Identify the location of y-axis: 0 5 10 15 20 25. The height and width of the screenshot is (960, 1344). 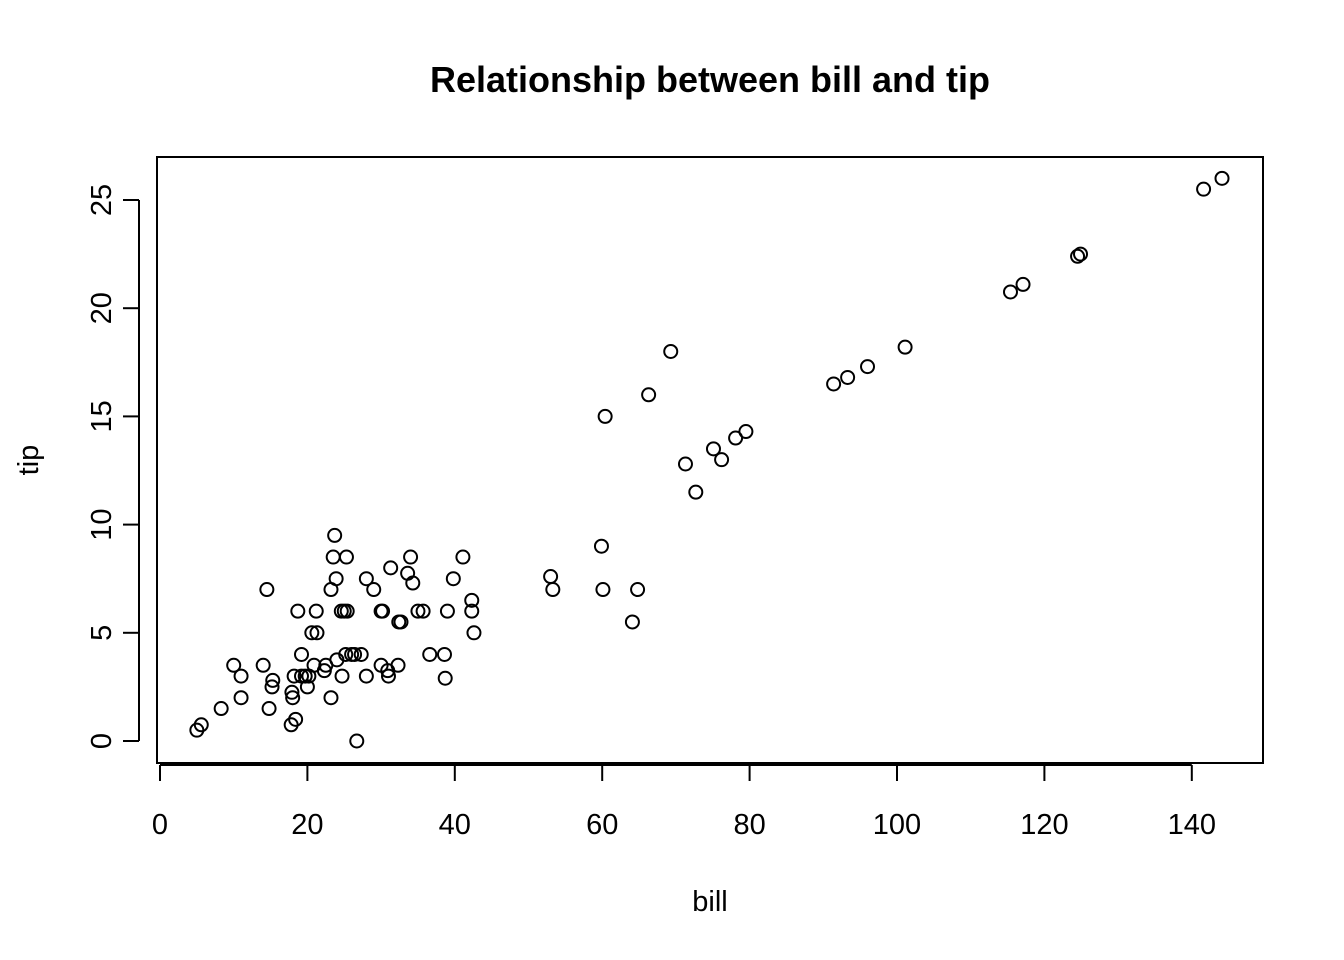
(113, 466).